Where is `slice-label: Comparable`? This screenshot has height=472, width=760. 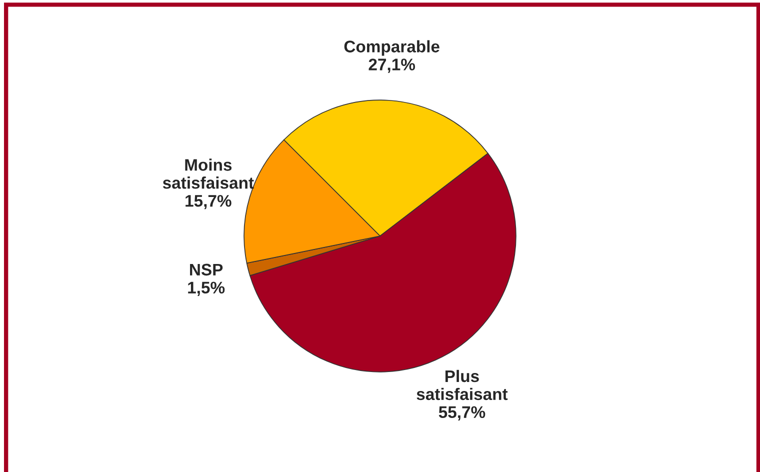 slice-label: Comparable is located at coordinates (392, 48).